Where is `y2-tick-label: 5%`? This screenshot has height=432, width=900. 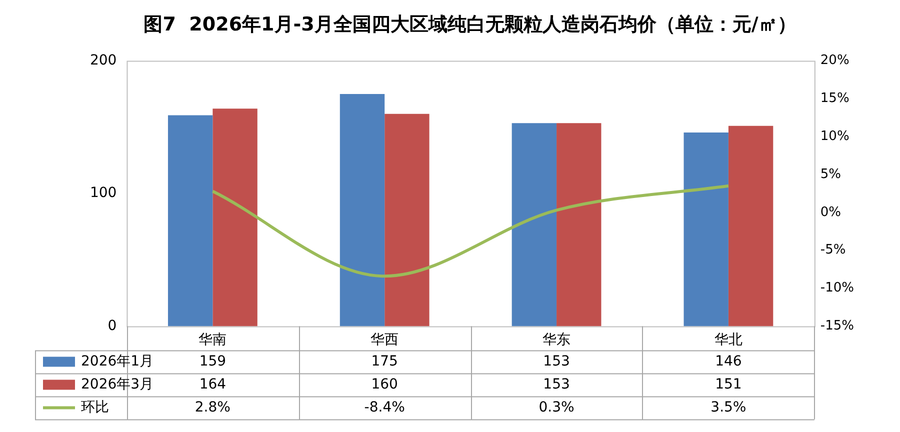 y2-tick-label: 5% is located at coordinates (831, 174).